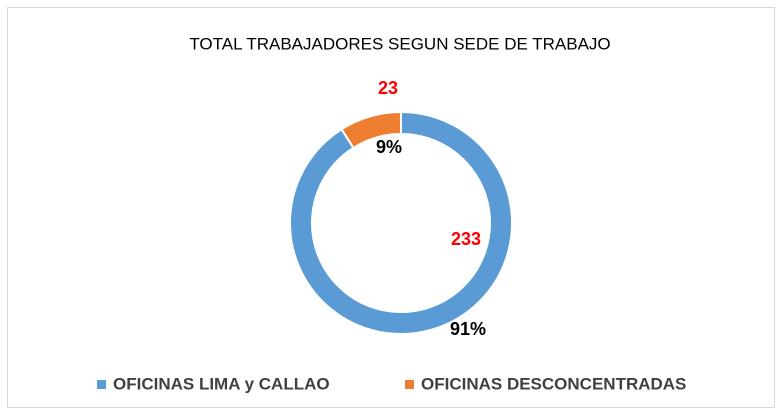  What do you see at coordinates (468, 329) in the screenshot?
I see `percent-label: 91%` at bounding box center [468, 329].